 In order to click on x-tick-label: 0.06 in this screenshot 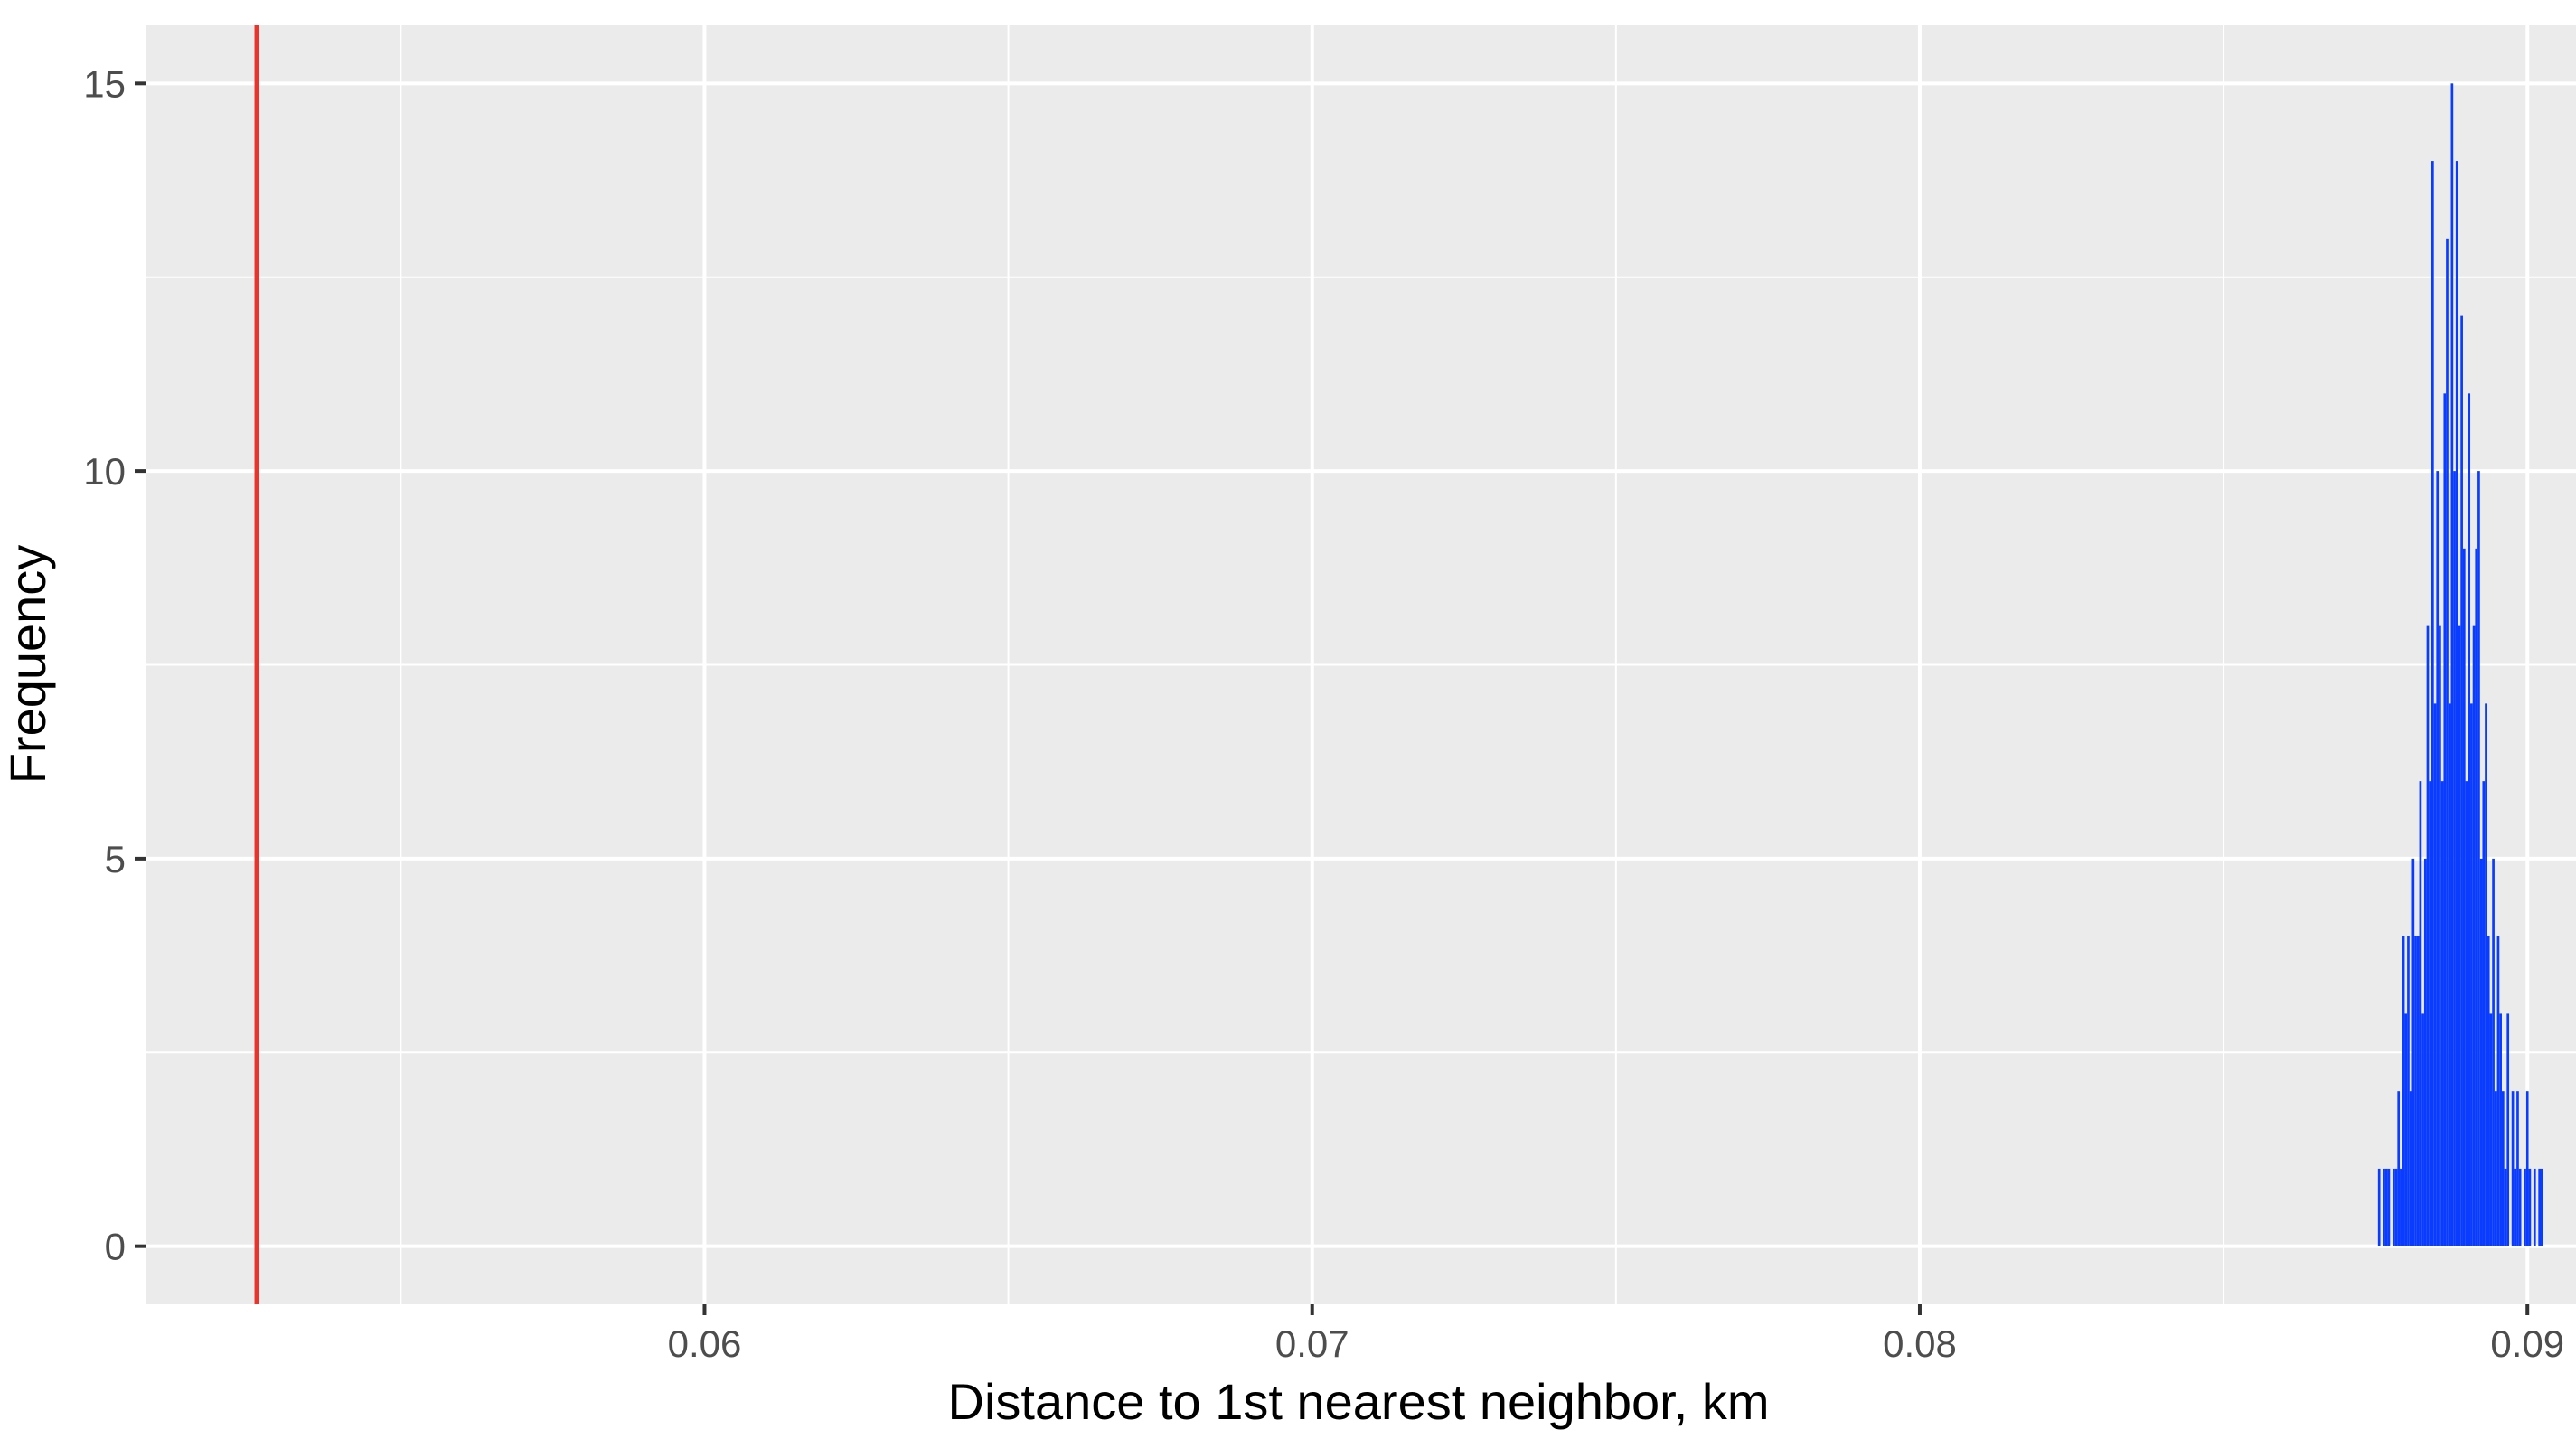, I will do `click(705, 1344)`.